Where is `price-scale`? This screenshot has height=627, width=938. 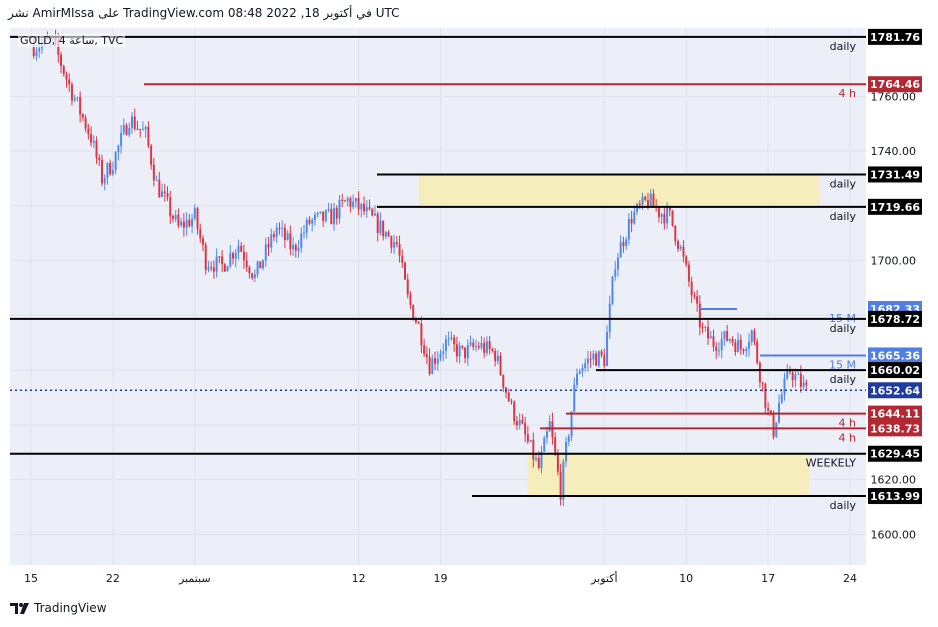
price-scale is located at coordinates (902, 296).